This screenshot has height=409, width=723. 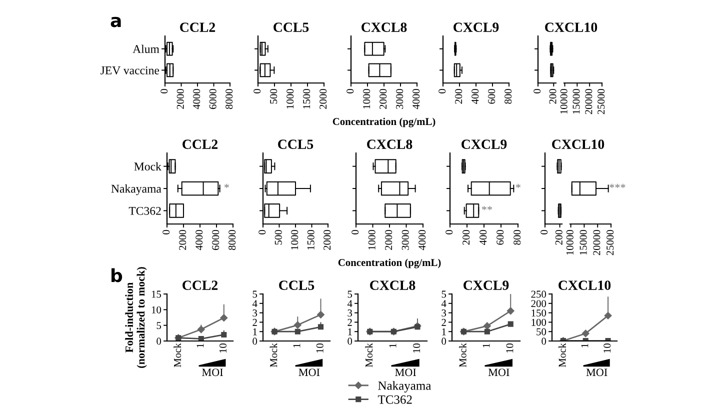 I want to click on y-tick-label: 150, so click(x=539, y=313).